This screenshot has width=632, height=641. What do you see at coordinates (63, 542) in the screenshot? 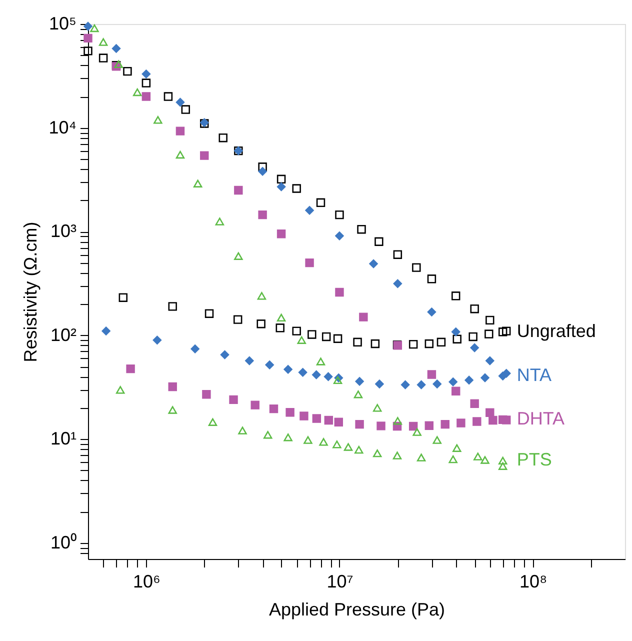
I see `y-tick-label: 10⁰` at bounding box center [63, 542].